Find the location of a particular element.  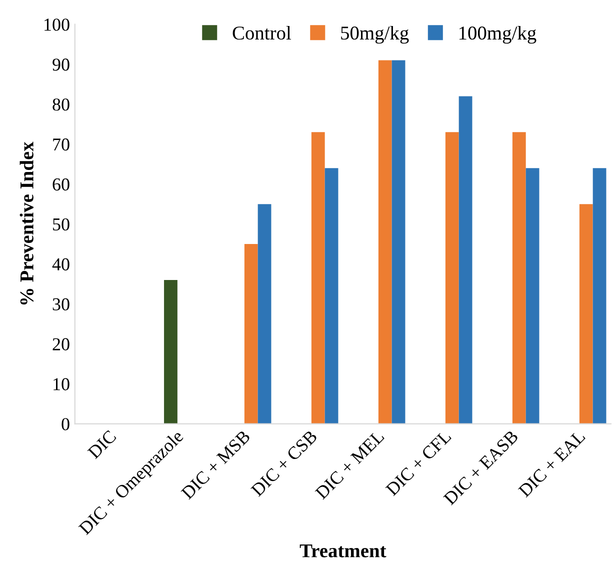

y-tick-label: 10 is located at coordinates (62, 384).